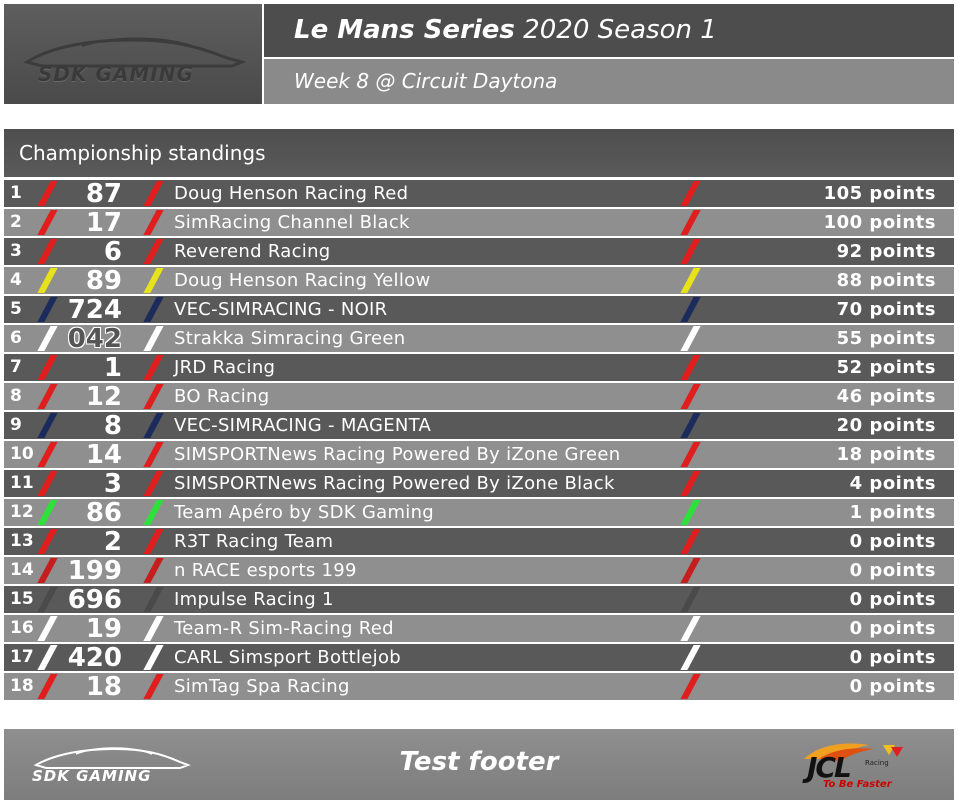 The width and height of the screenshot is (959, 804). Describe the element at coordinates (103, 194) in the screenshot. I see `car-number: 87` at that location.